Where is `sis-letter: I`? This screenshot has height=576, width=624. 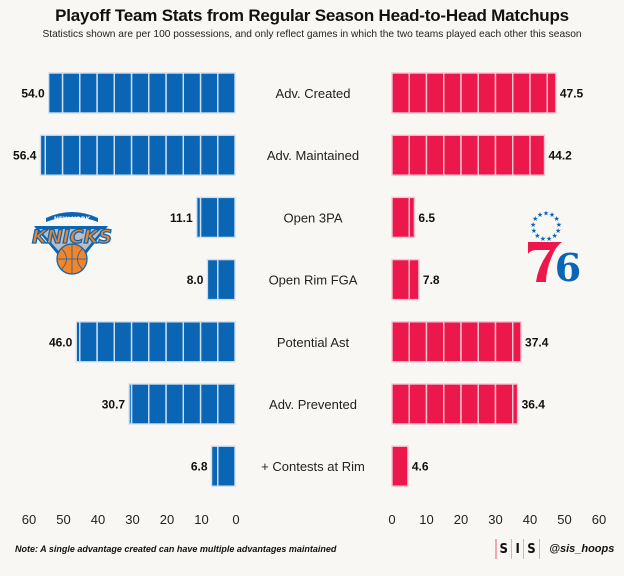
sis-letter: I is located at coordinates (517, 549).